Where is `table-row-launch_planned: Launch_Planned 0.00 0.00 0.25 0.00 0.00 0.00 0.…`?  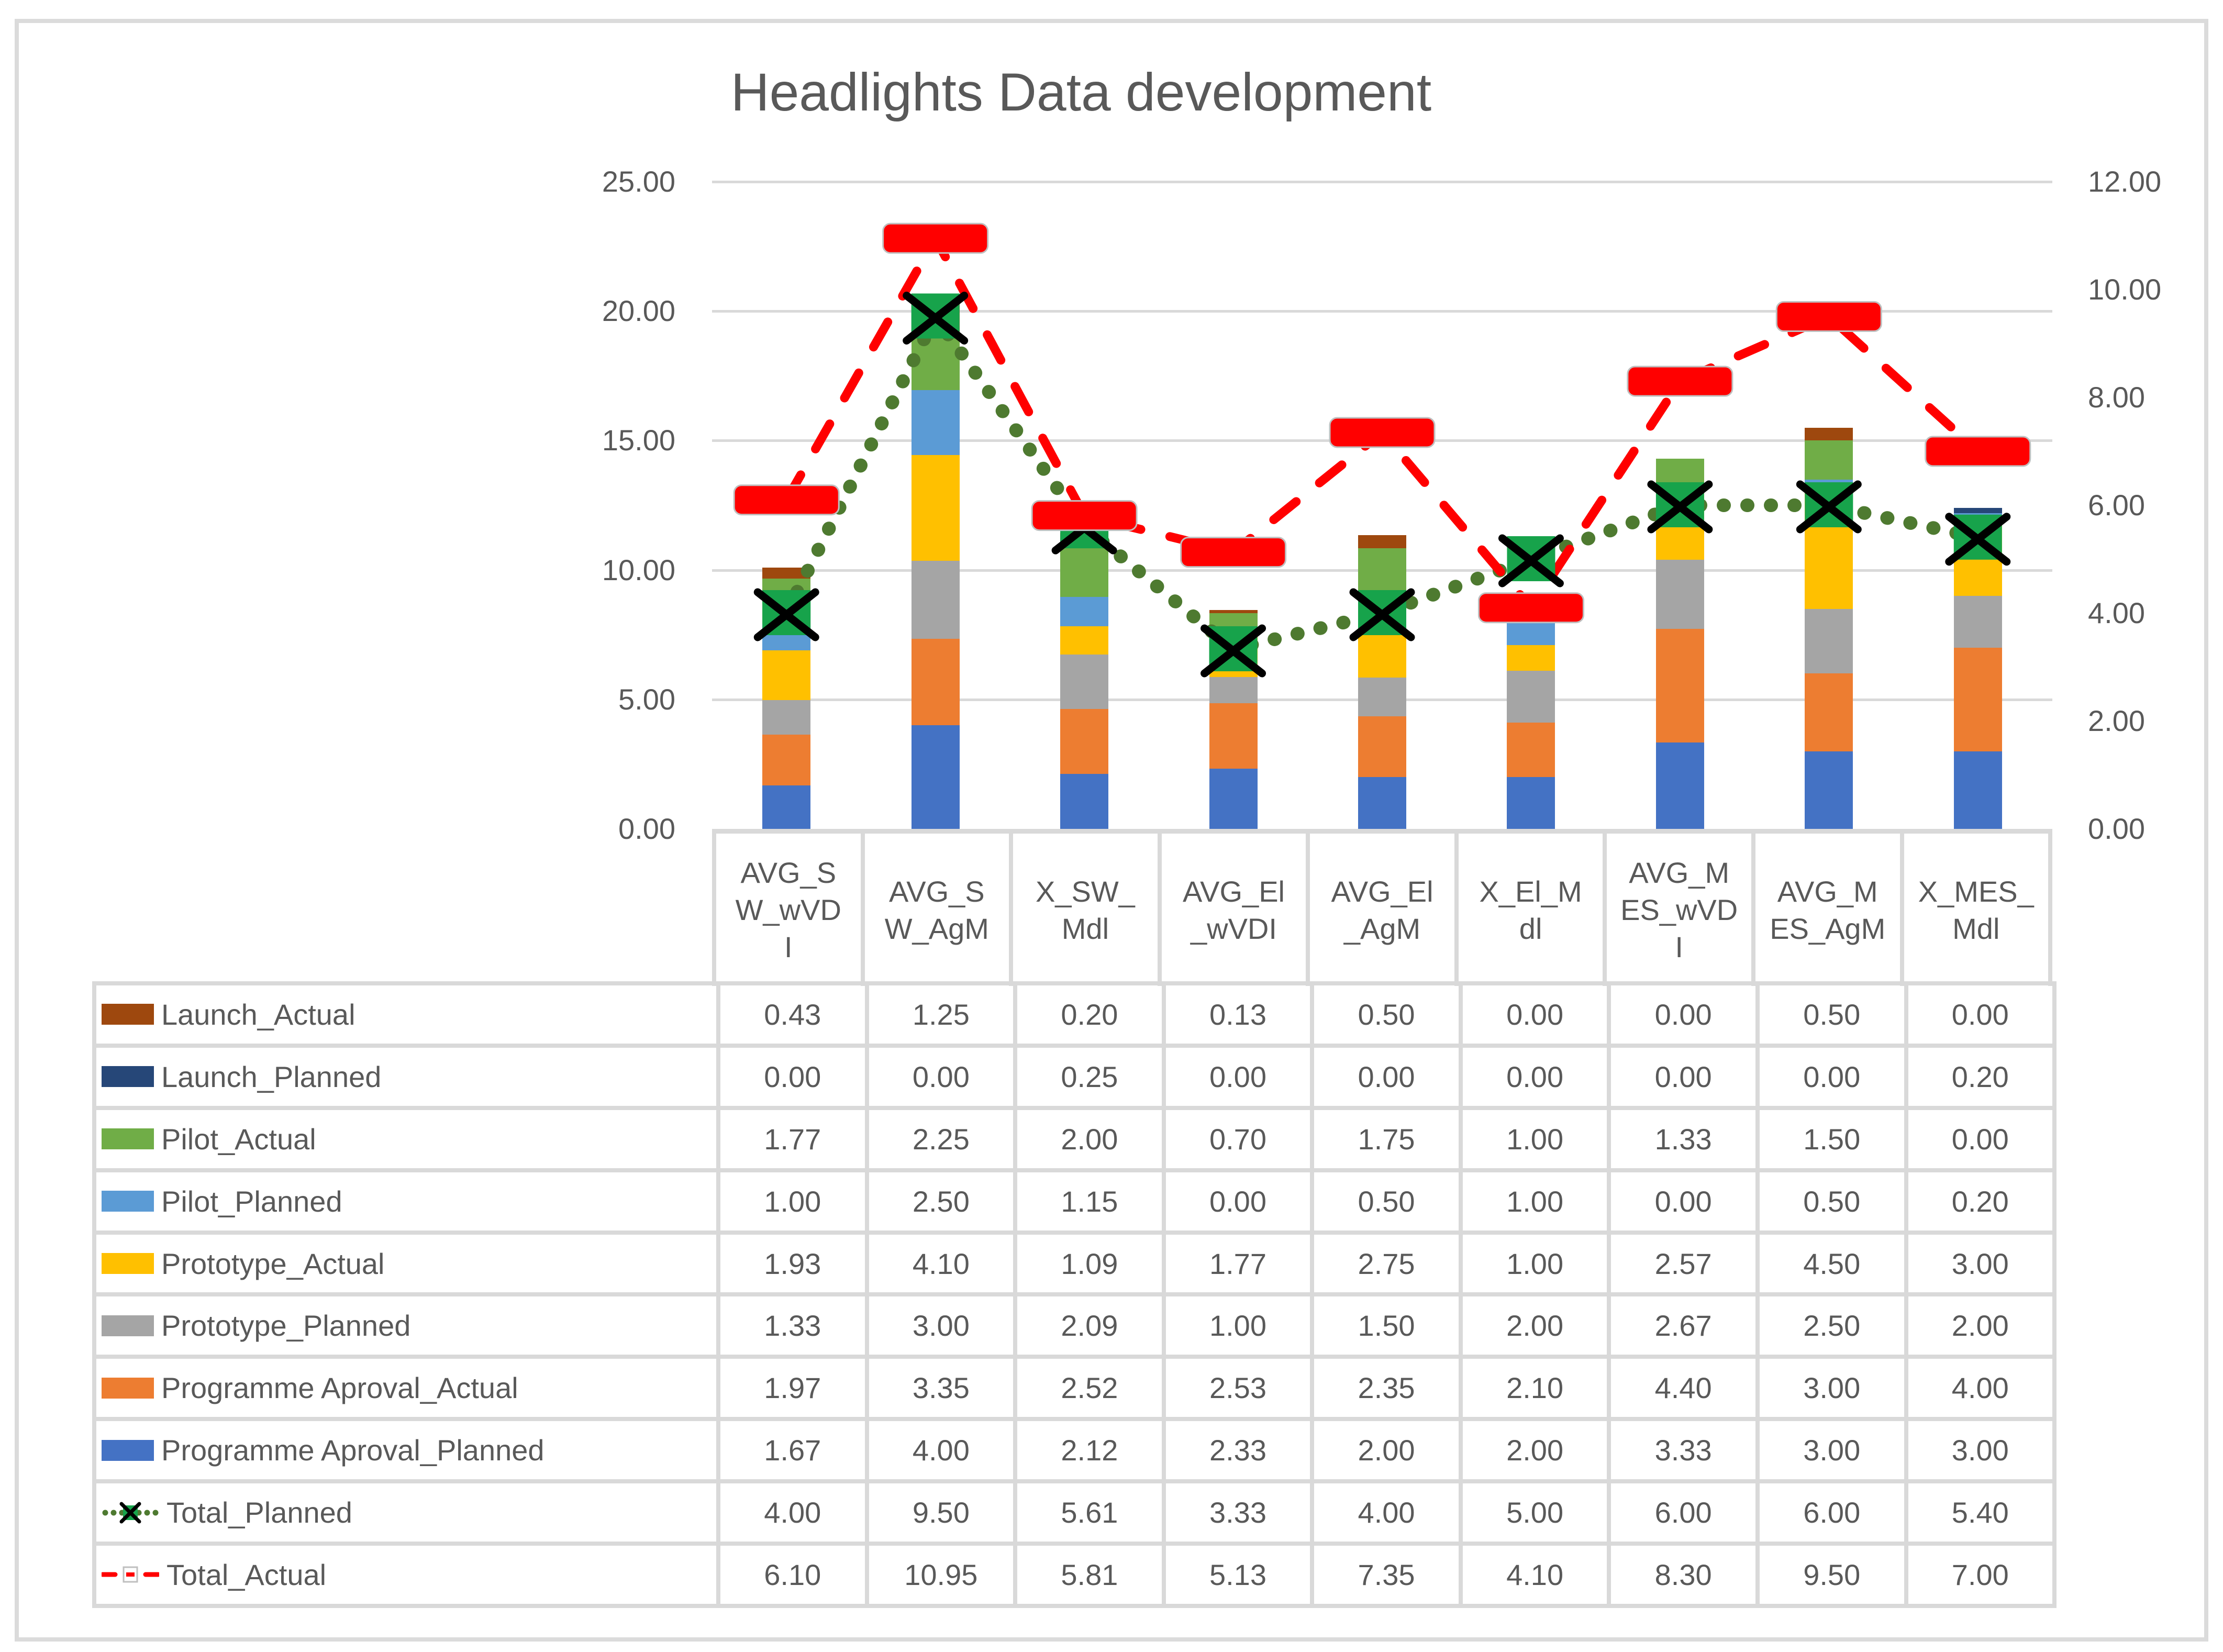 table-row-launch_planned: Launch_Planned 0.00 0.00 0.25 0.00 0.00 0.00 0.… is located at coordinates (1076, 1074).